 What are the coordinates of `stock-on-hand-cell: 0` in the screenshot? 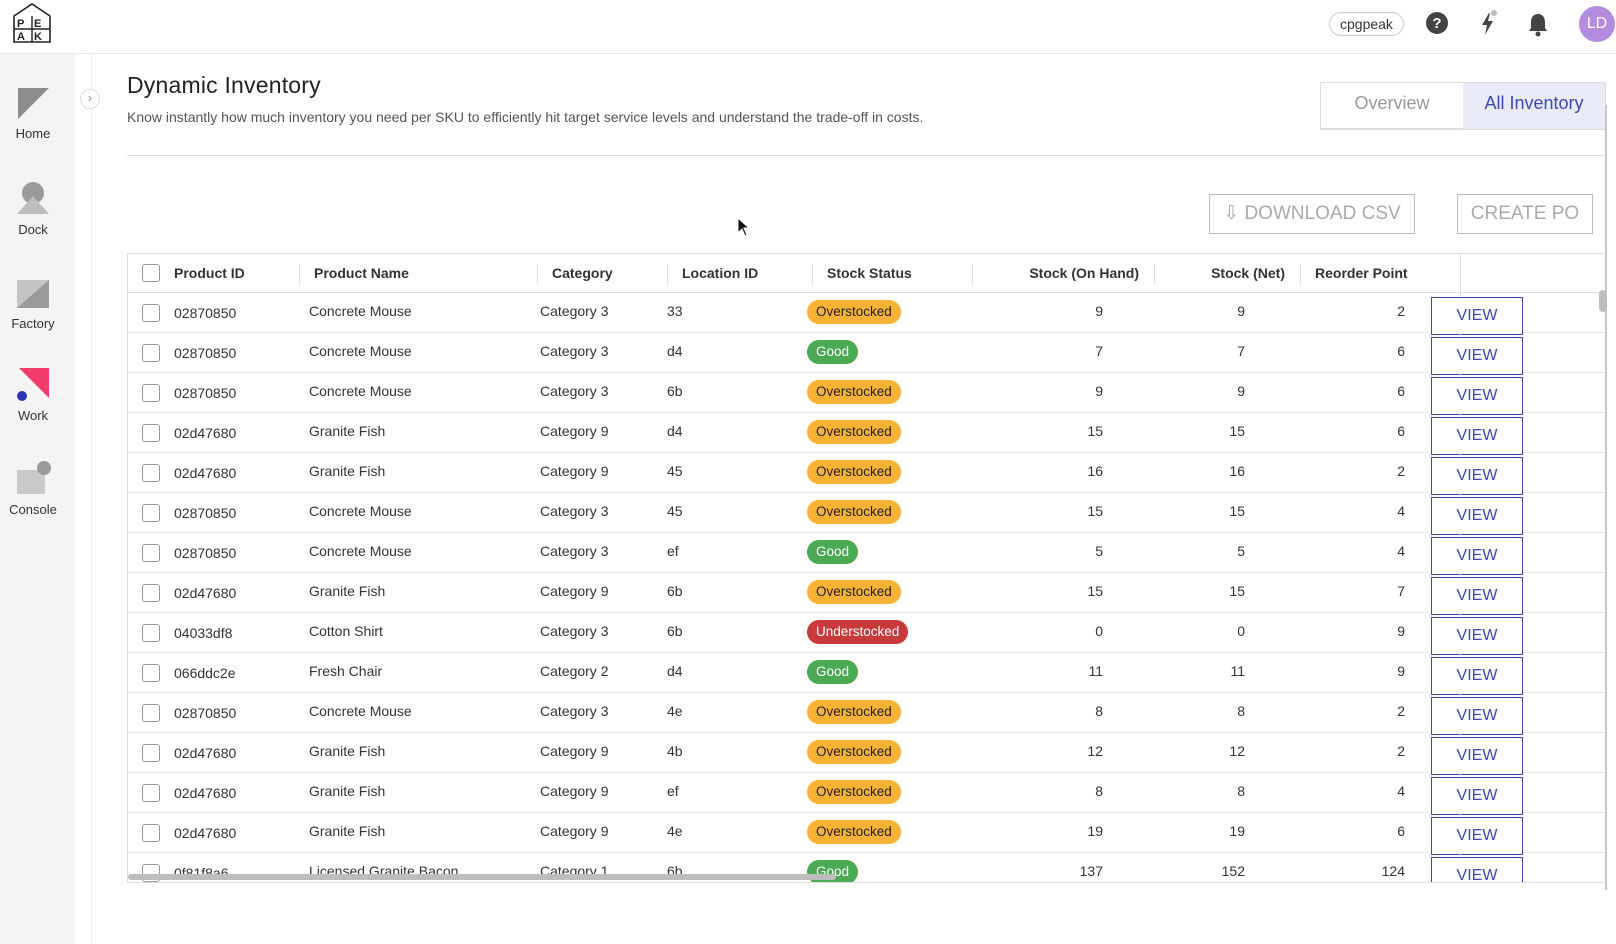 It's located at (1099, 631).